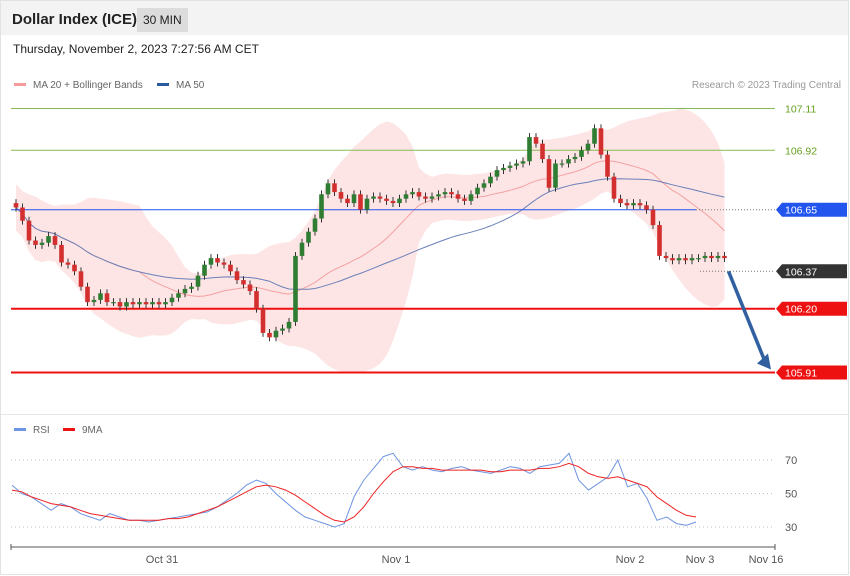  I want to click on level-label: 106.92, so click(801, 151).